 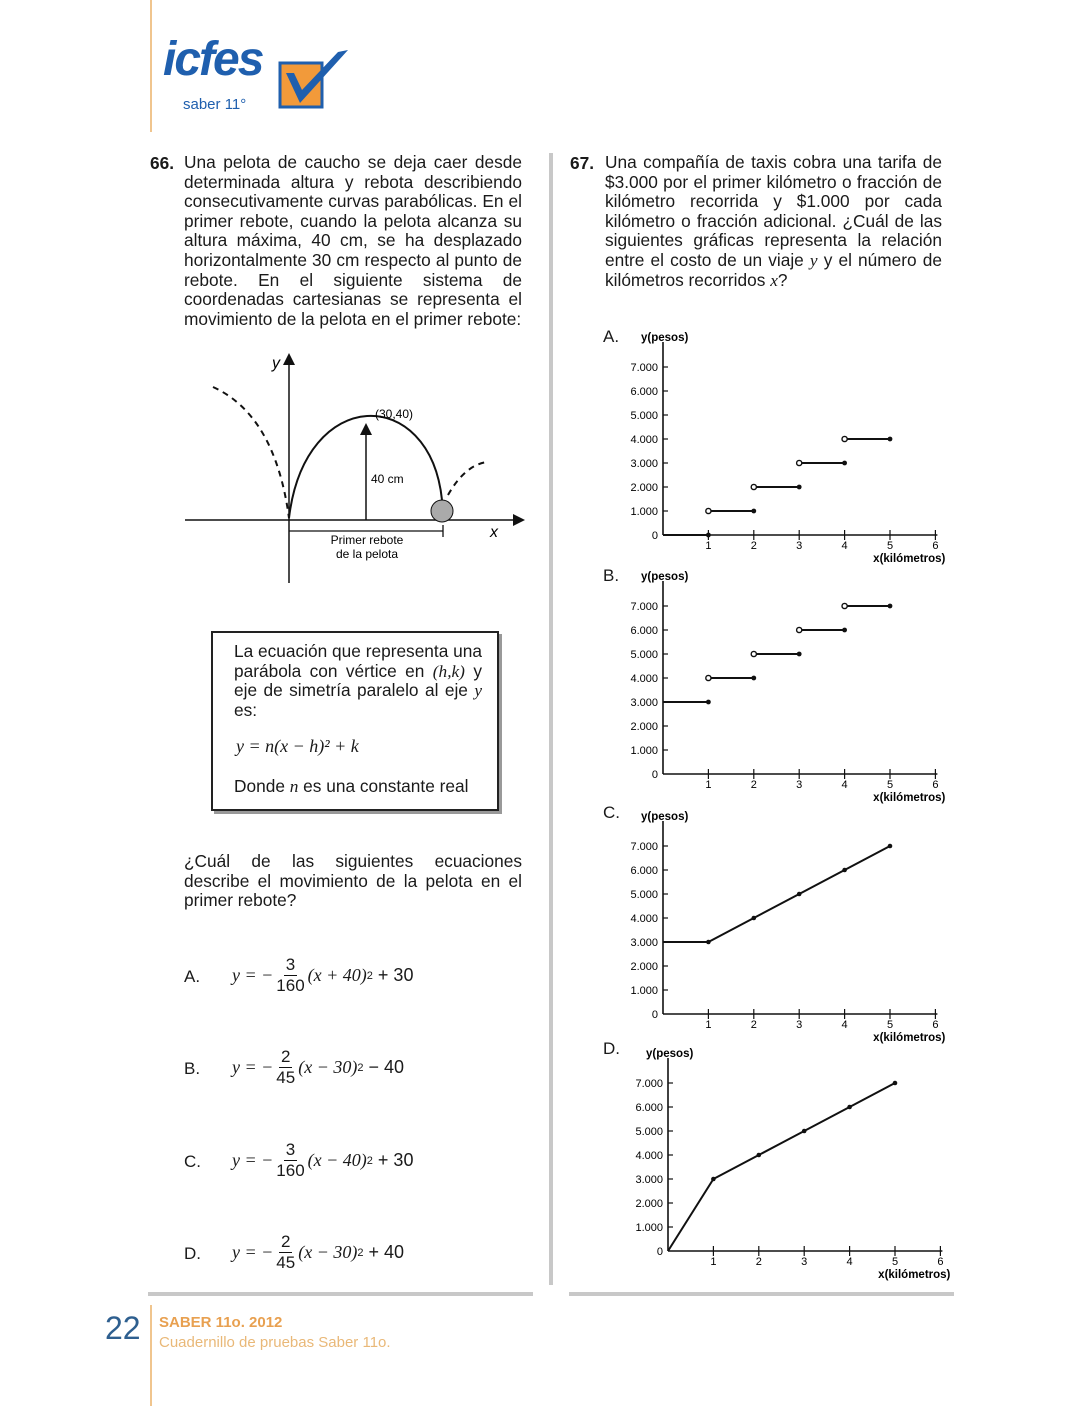 What do you see at coordinates (365, 467) in the screenshot?
I see `parabola-curve` at bounding box center [365, 467].